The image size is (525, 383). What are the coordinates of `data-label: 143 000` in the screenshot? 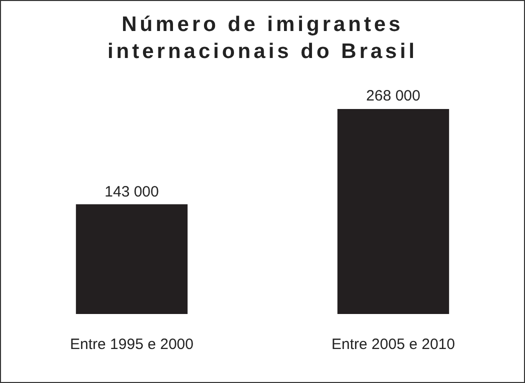 It's located at (131, 191).